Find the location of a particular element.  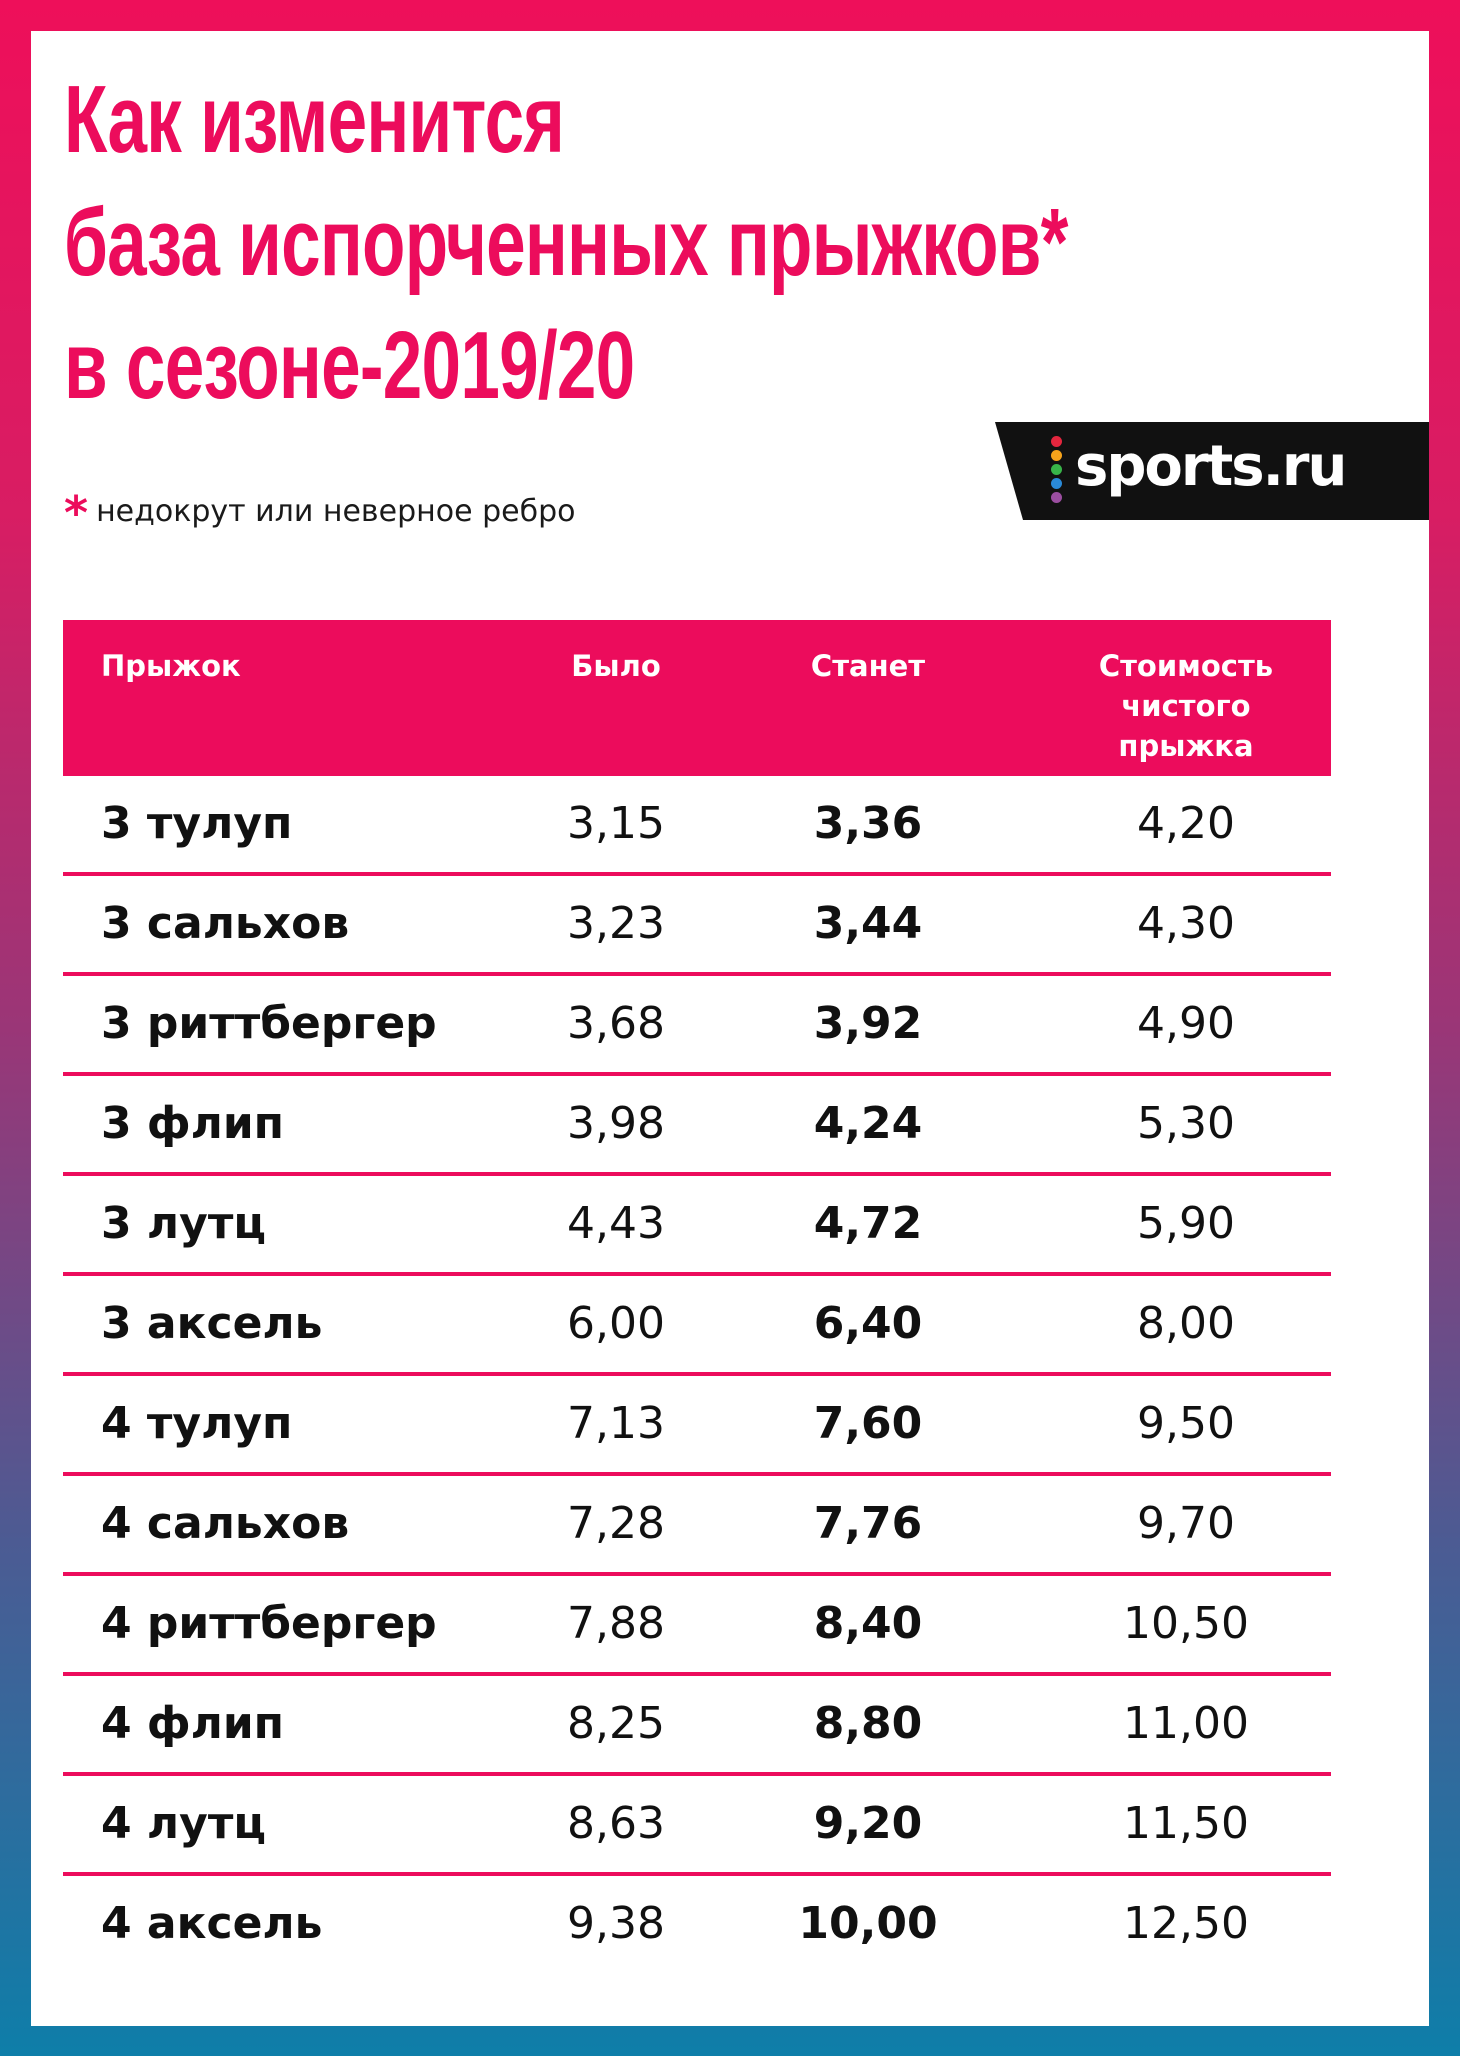

jump-cell: 4 тулуп is located at coordinates (197, 1423).